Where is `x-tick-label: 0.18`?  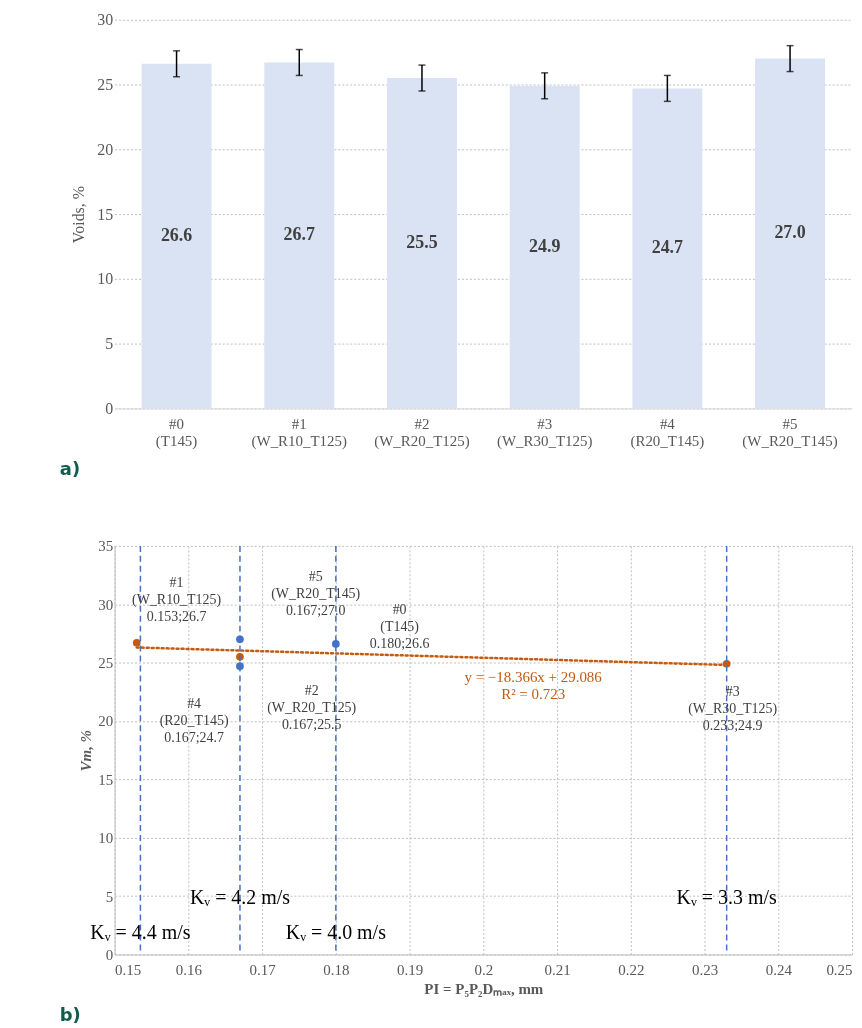
x-tick-label: 0.18 is located at coordinates (336, 969).